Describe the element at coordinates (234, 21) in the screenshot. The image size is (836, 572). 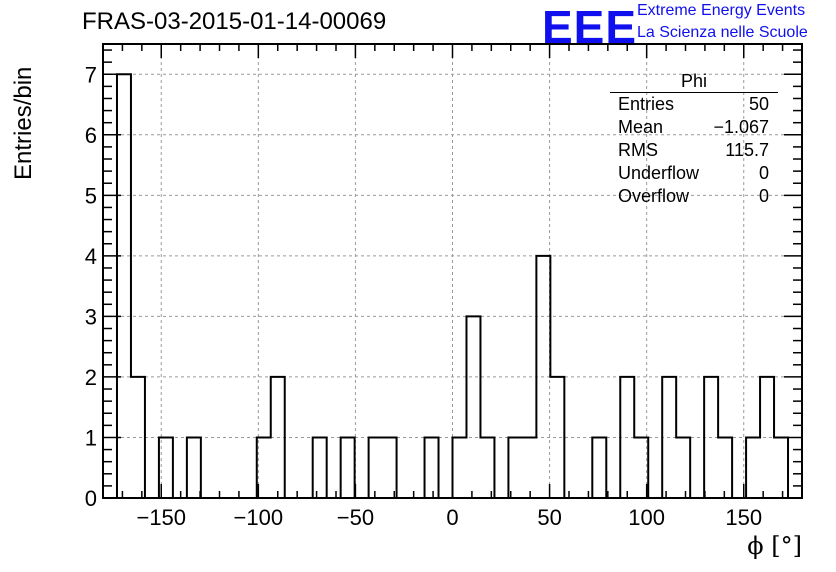
I see `chart-title: FRAS-03-2015-01-14-00069` at that location.